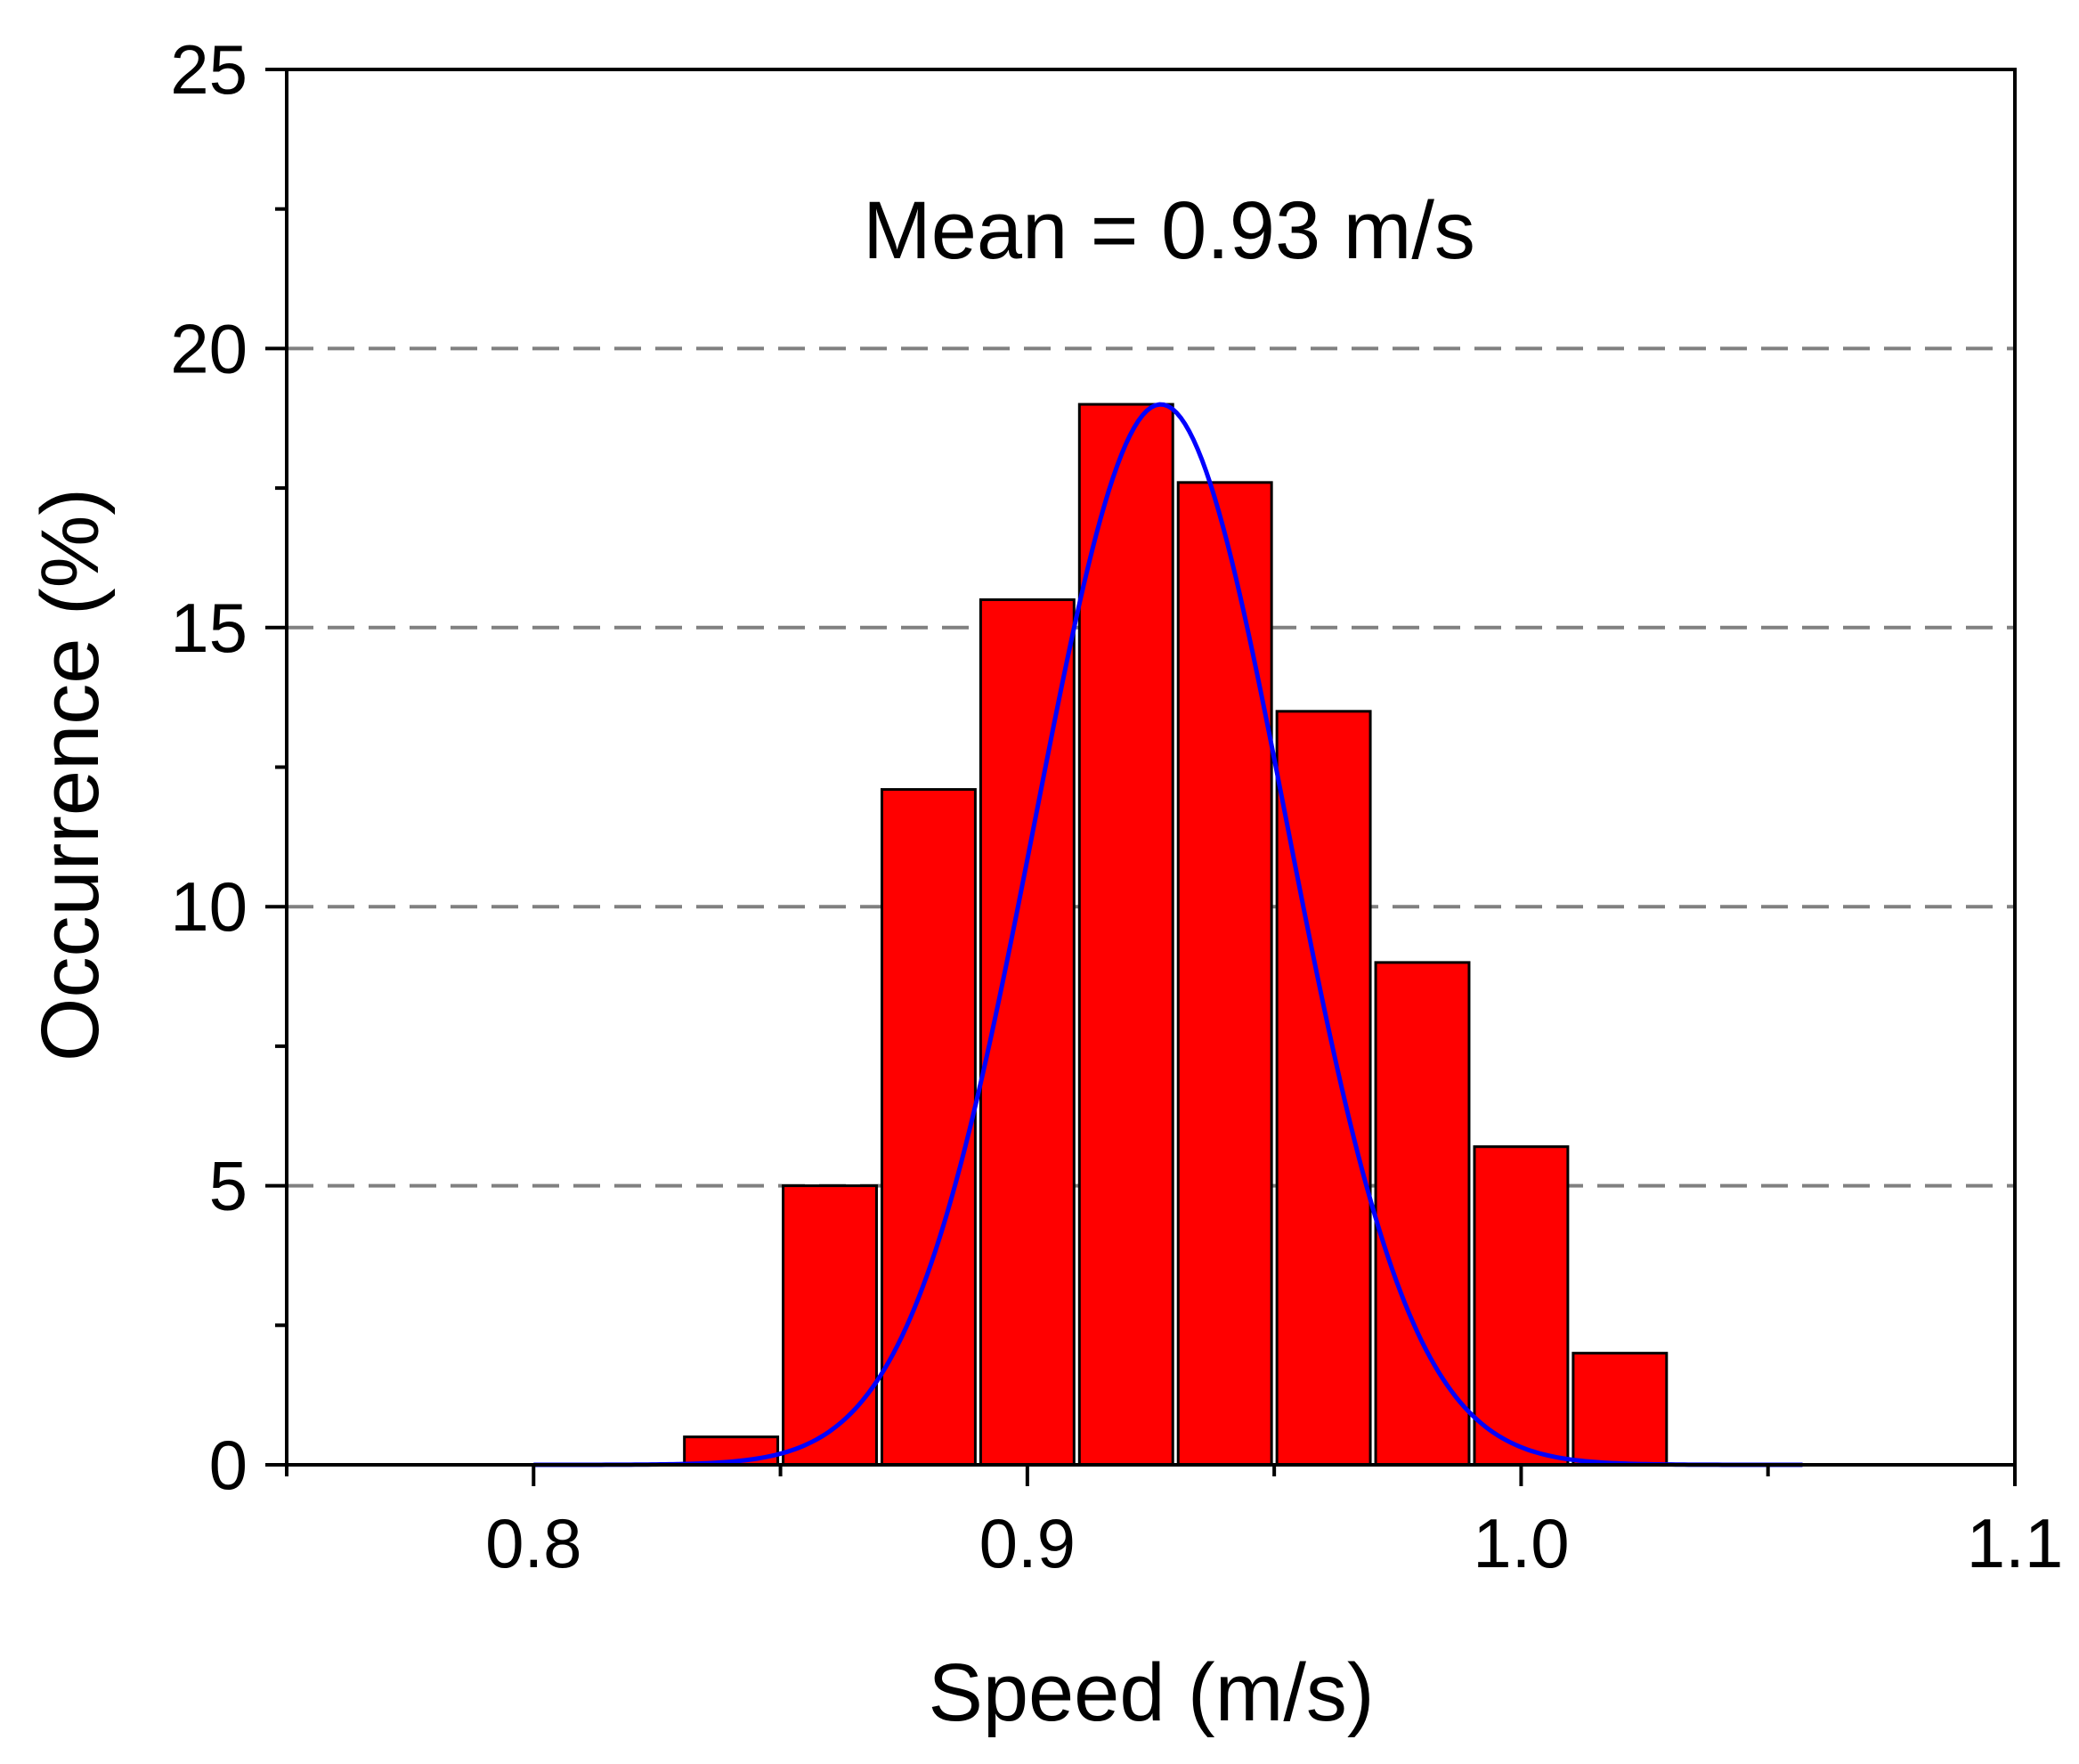 The height and width of the screenshot is (1764, 2079). What do you see at coordinates (209, 348) in the screenshot?
I see `y-tick-label-20: 20` at bounding box center [209, 348].